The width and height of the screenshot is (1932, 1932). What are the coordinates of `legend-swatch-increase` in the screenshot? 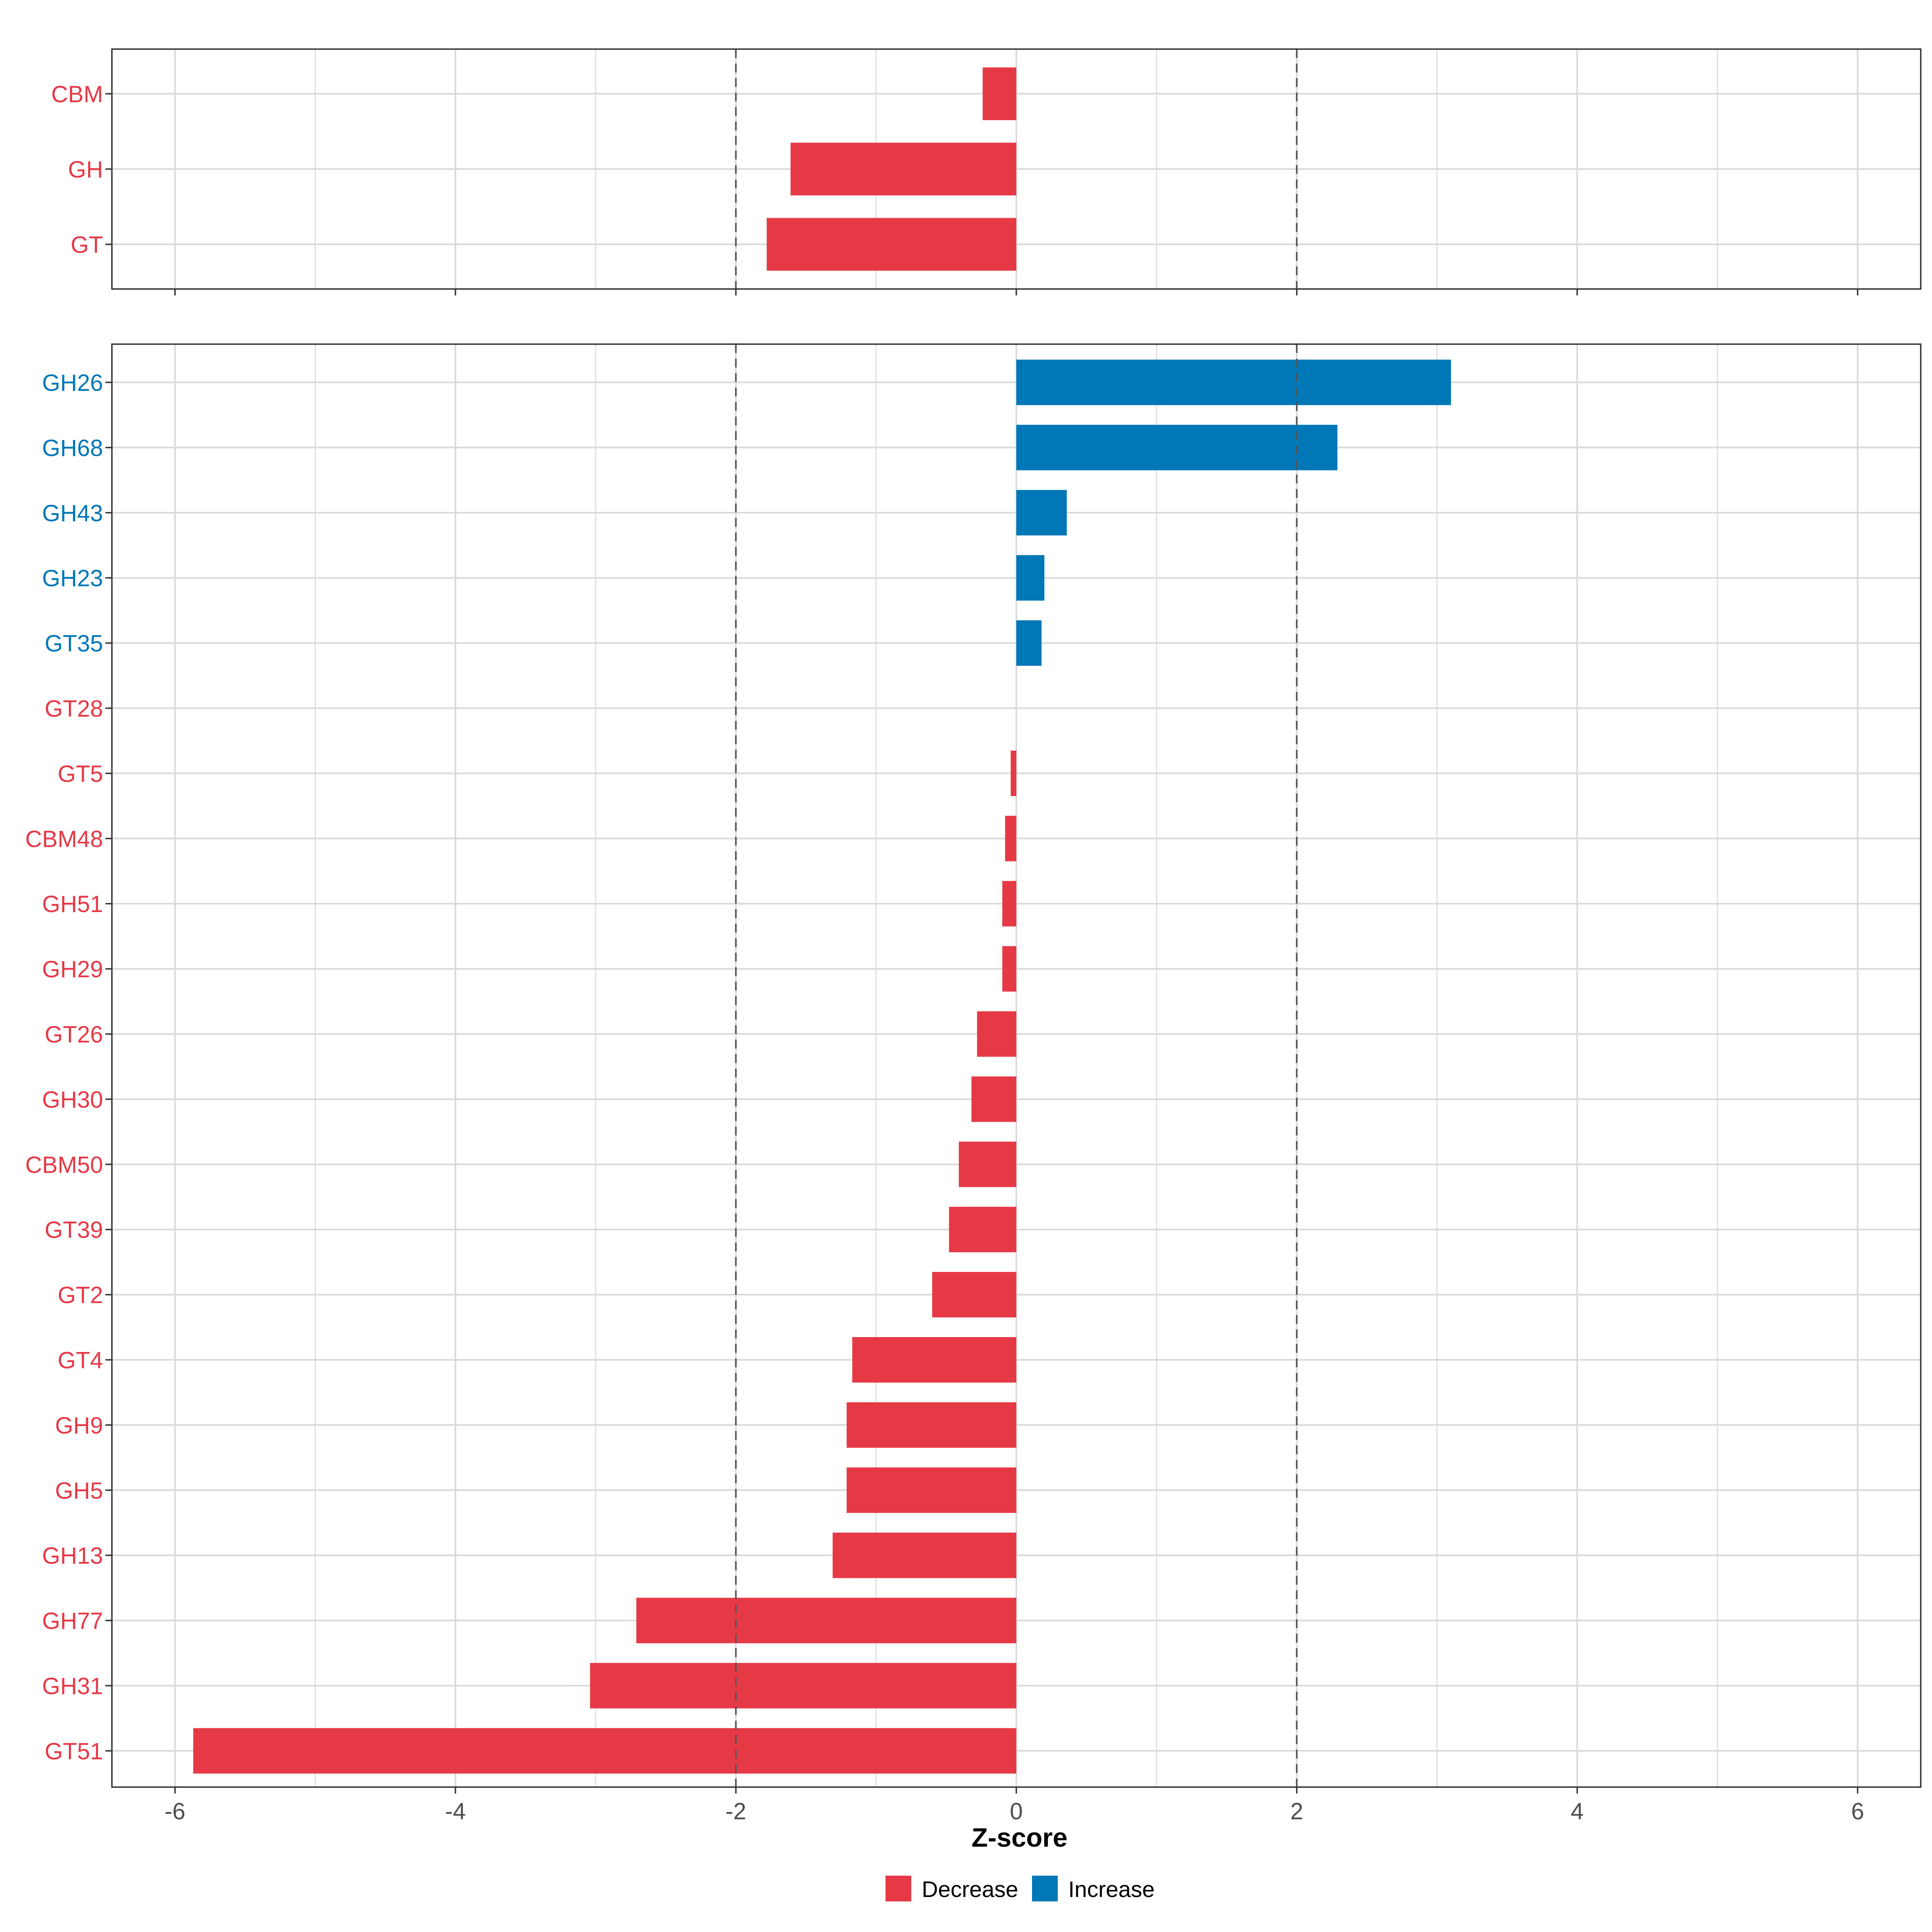 It's located at (1045, 1888).